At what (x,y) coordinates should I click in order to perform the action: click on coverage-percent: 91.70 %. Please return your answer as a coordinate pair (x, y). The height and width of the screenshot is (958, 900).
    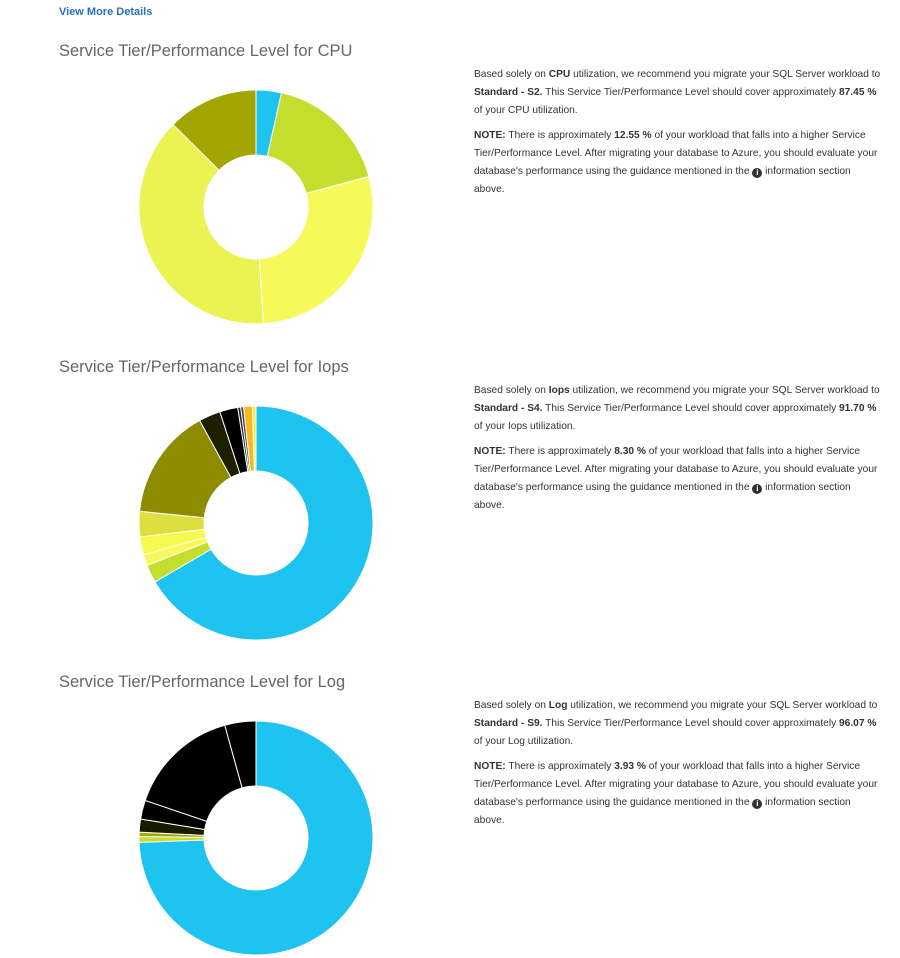
    Looking at the image, I should click on (858, 408).